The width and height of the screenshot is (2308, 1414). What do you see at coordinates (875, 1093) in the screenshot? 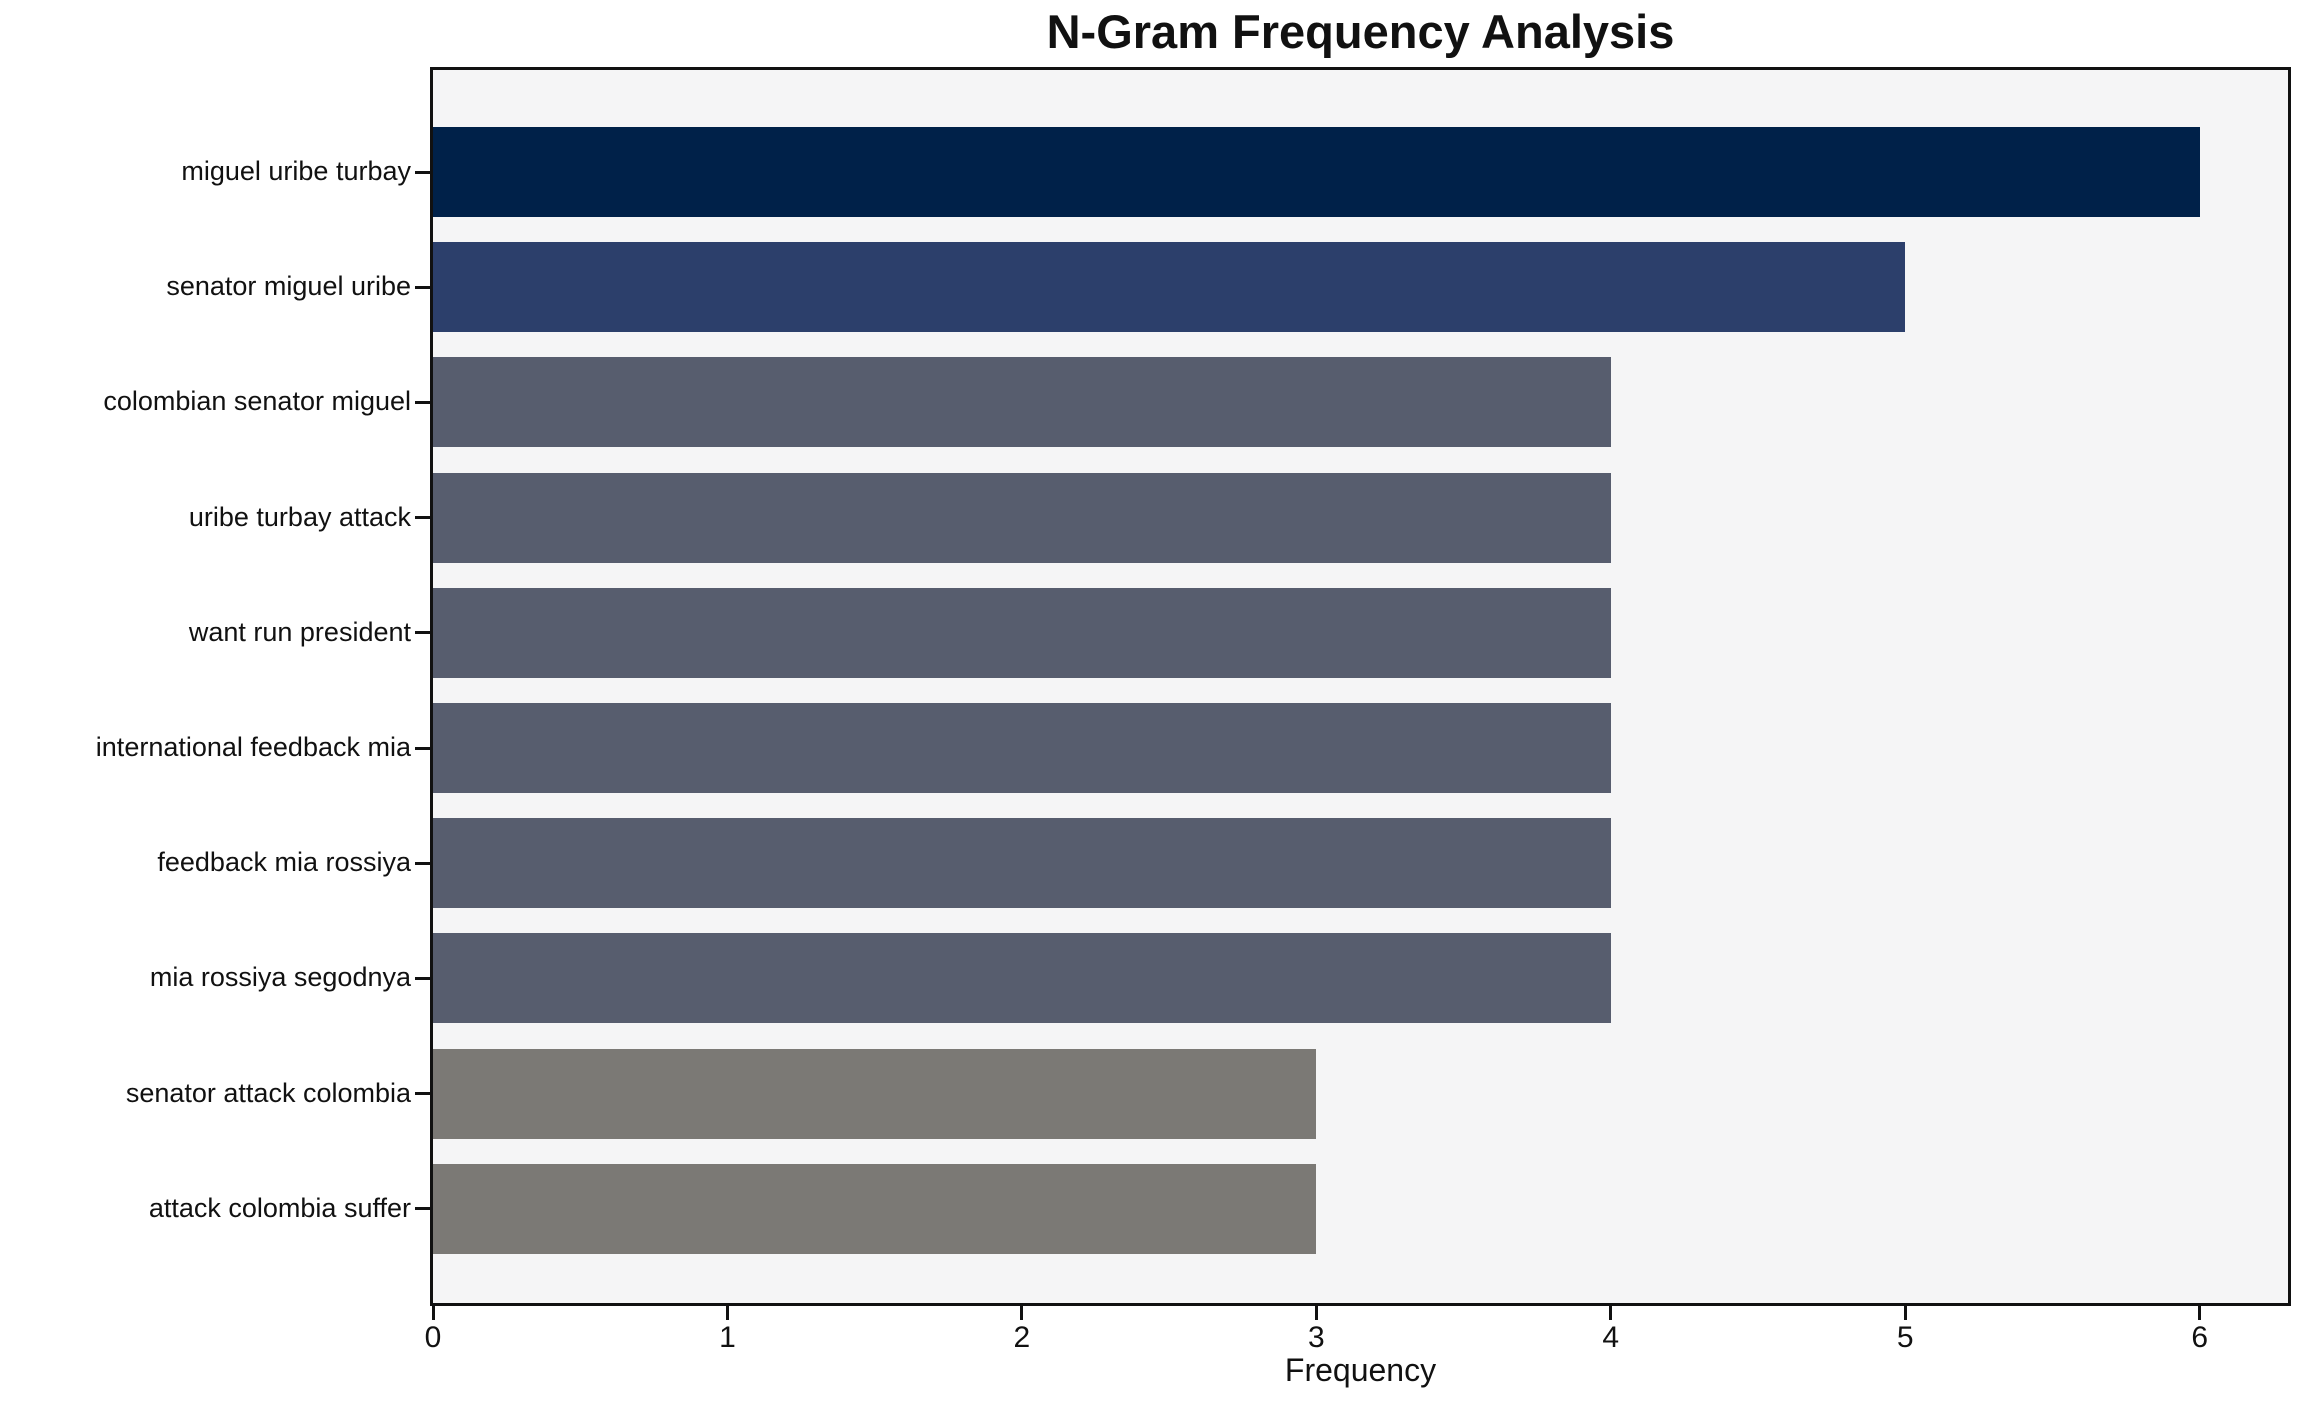
I see `bar-senator-attack-colombia` at bounding box center [875, 1093].